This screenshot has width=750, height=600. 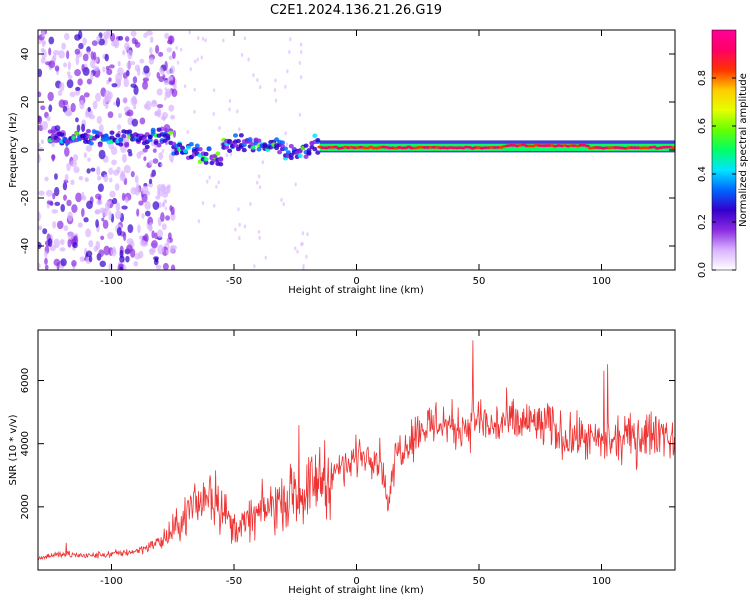 What do you see at coordinates (479, 281) in the screenshot?
I see `spectrogram-x-tick-label: 50` at bounding box center [479, 281].